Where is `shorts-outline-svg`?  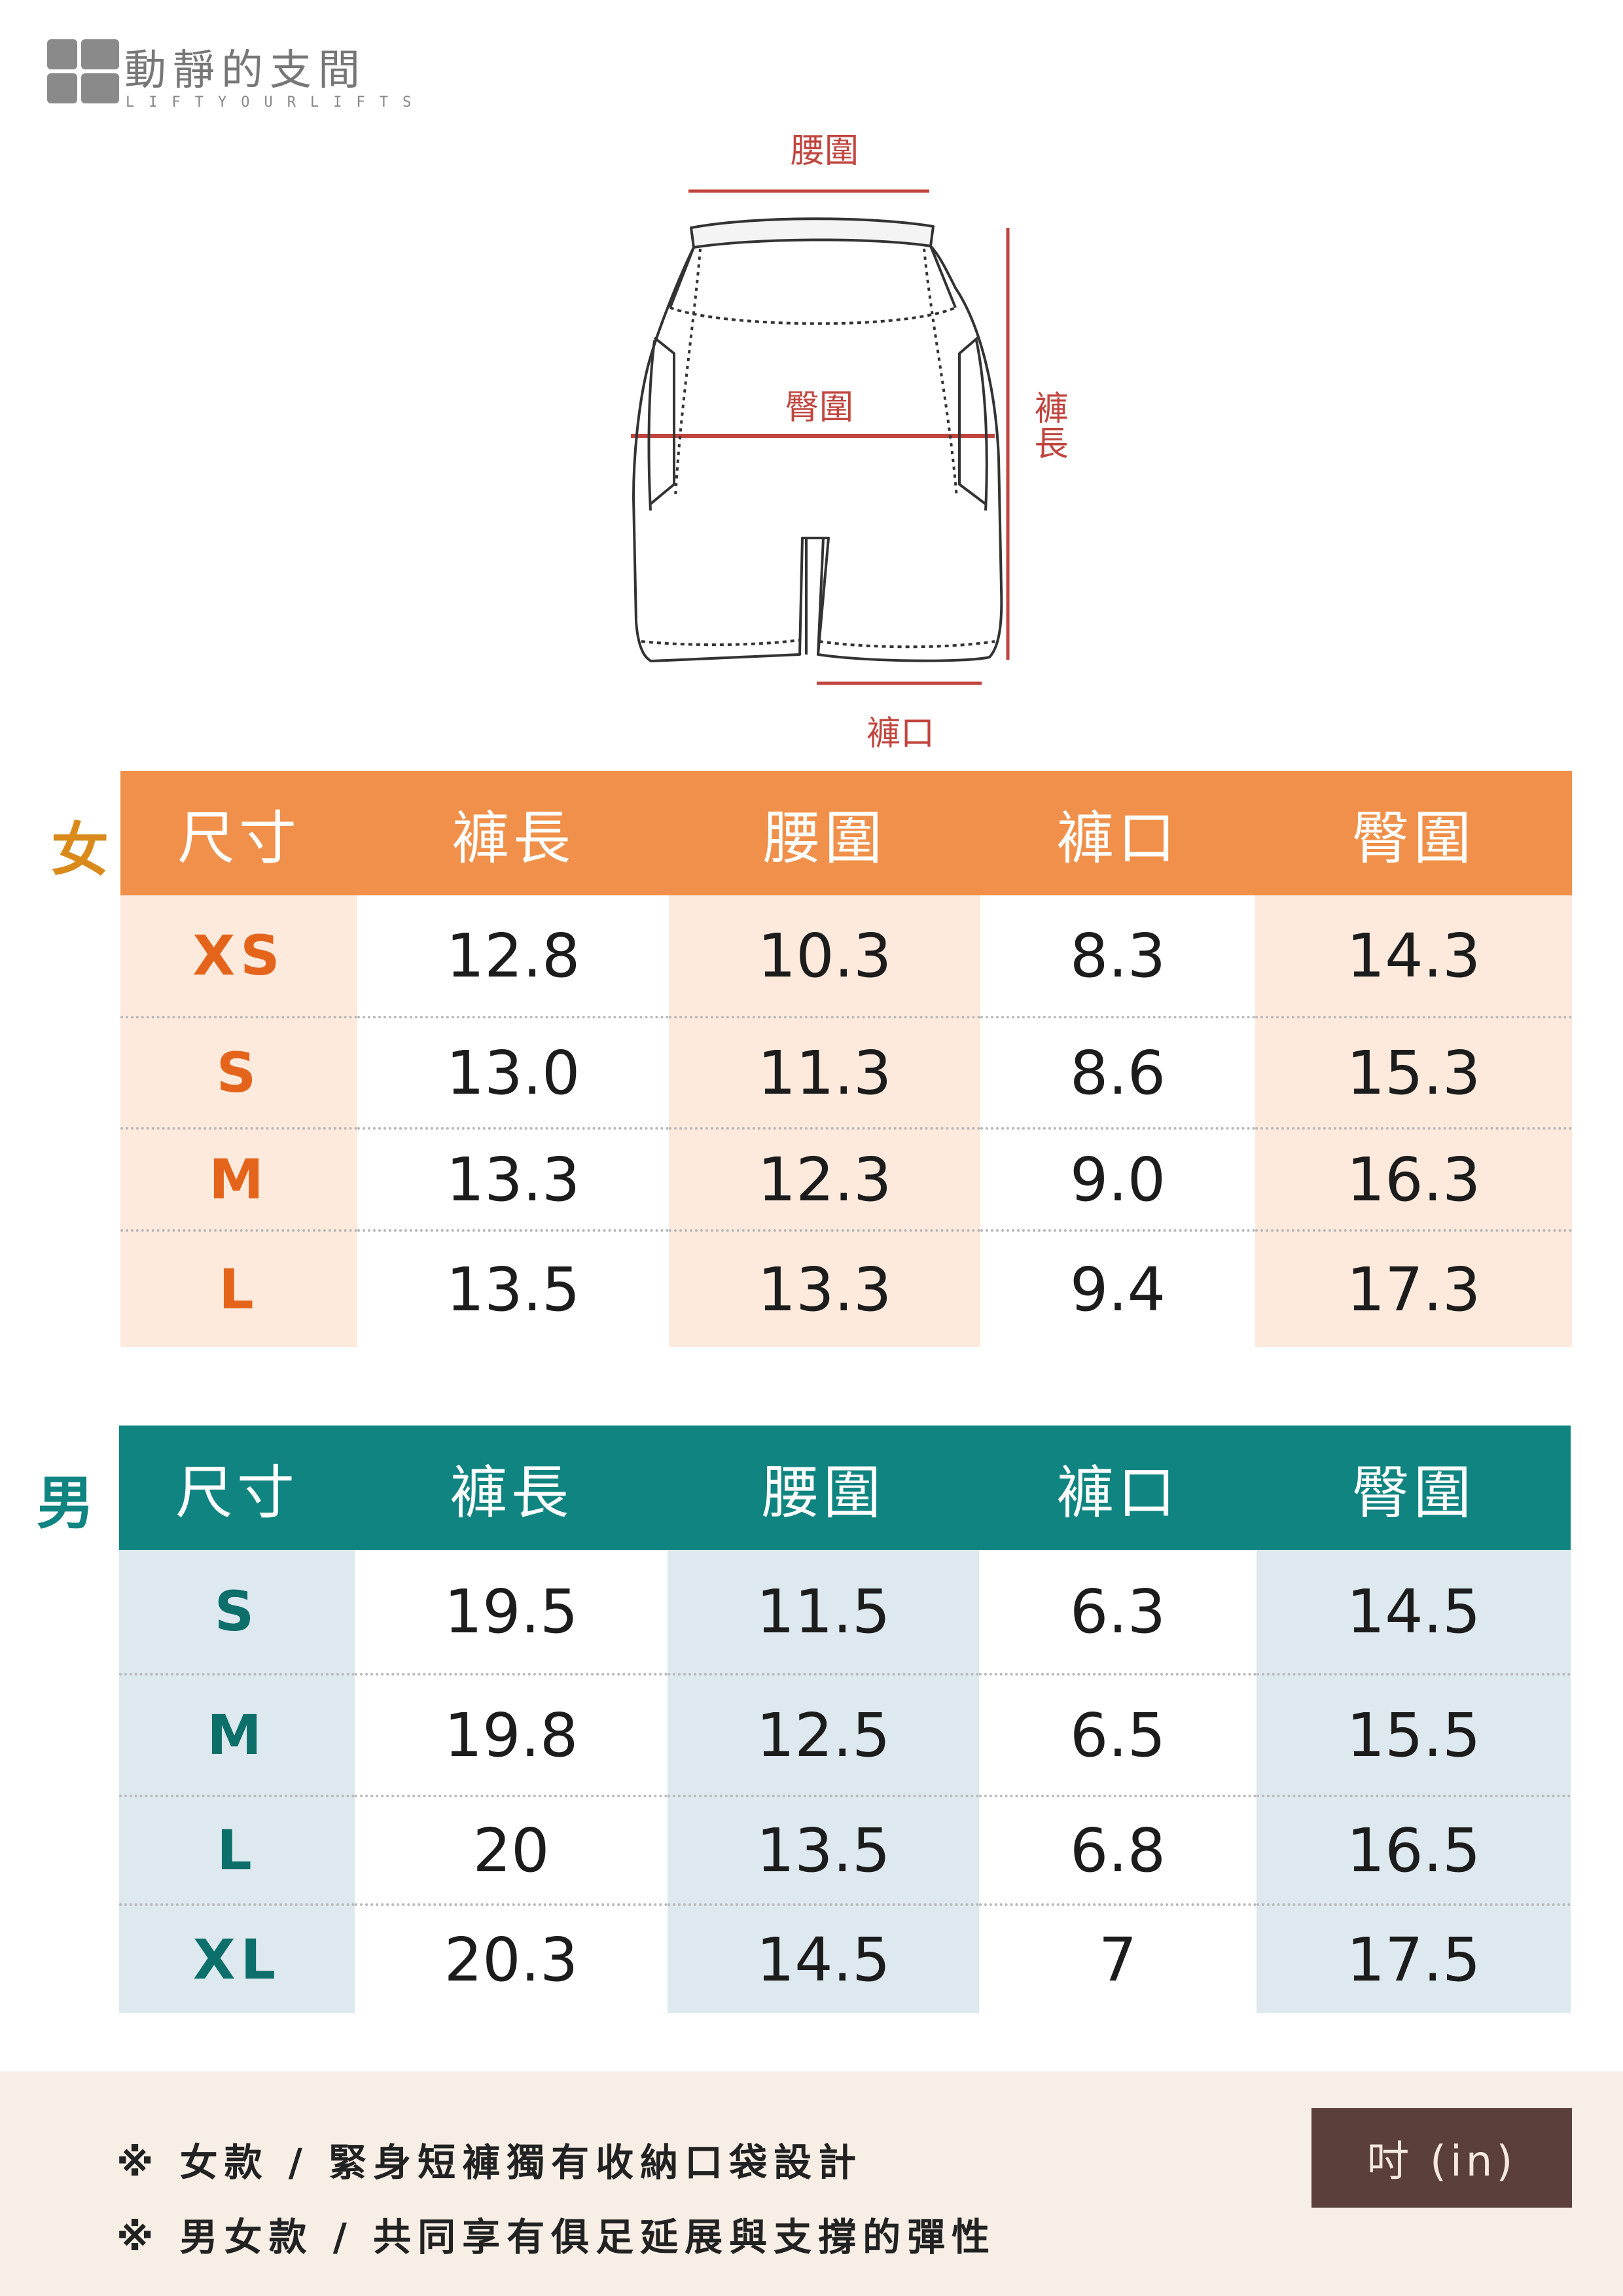
shorts-outline-svg is located at coordinates (820, 437).